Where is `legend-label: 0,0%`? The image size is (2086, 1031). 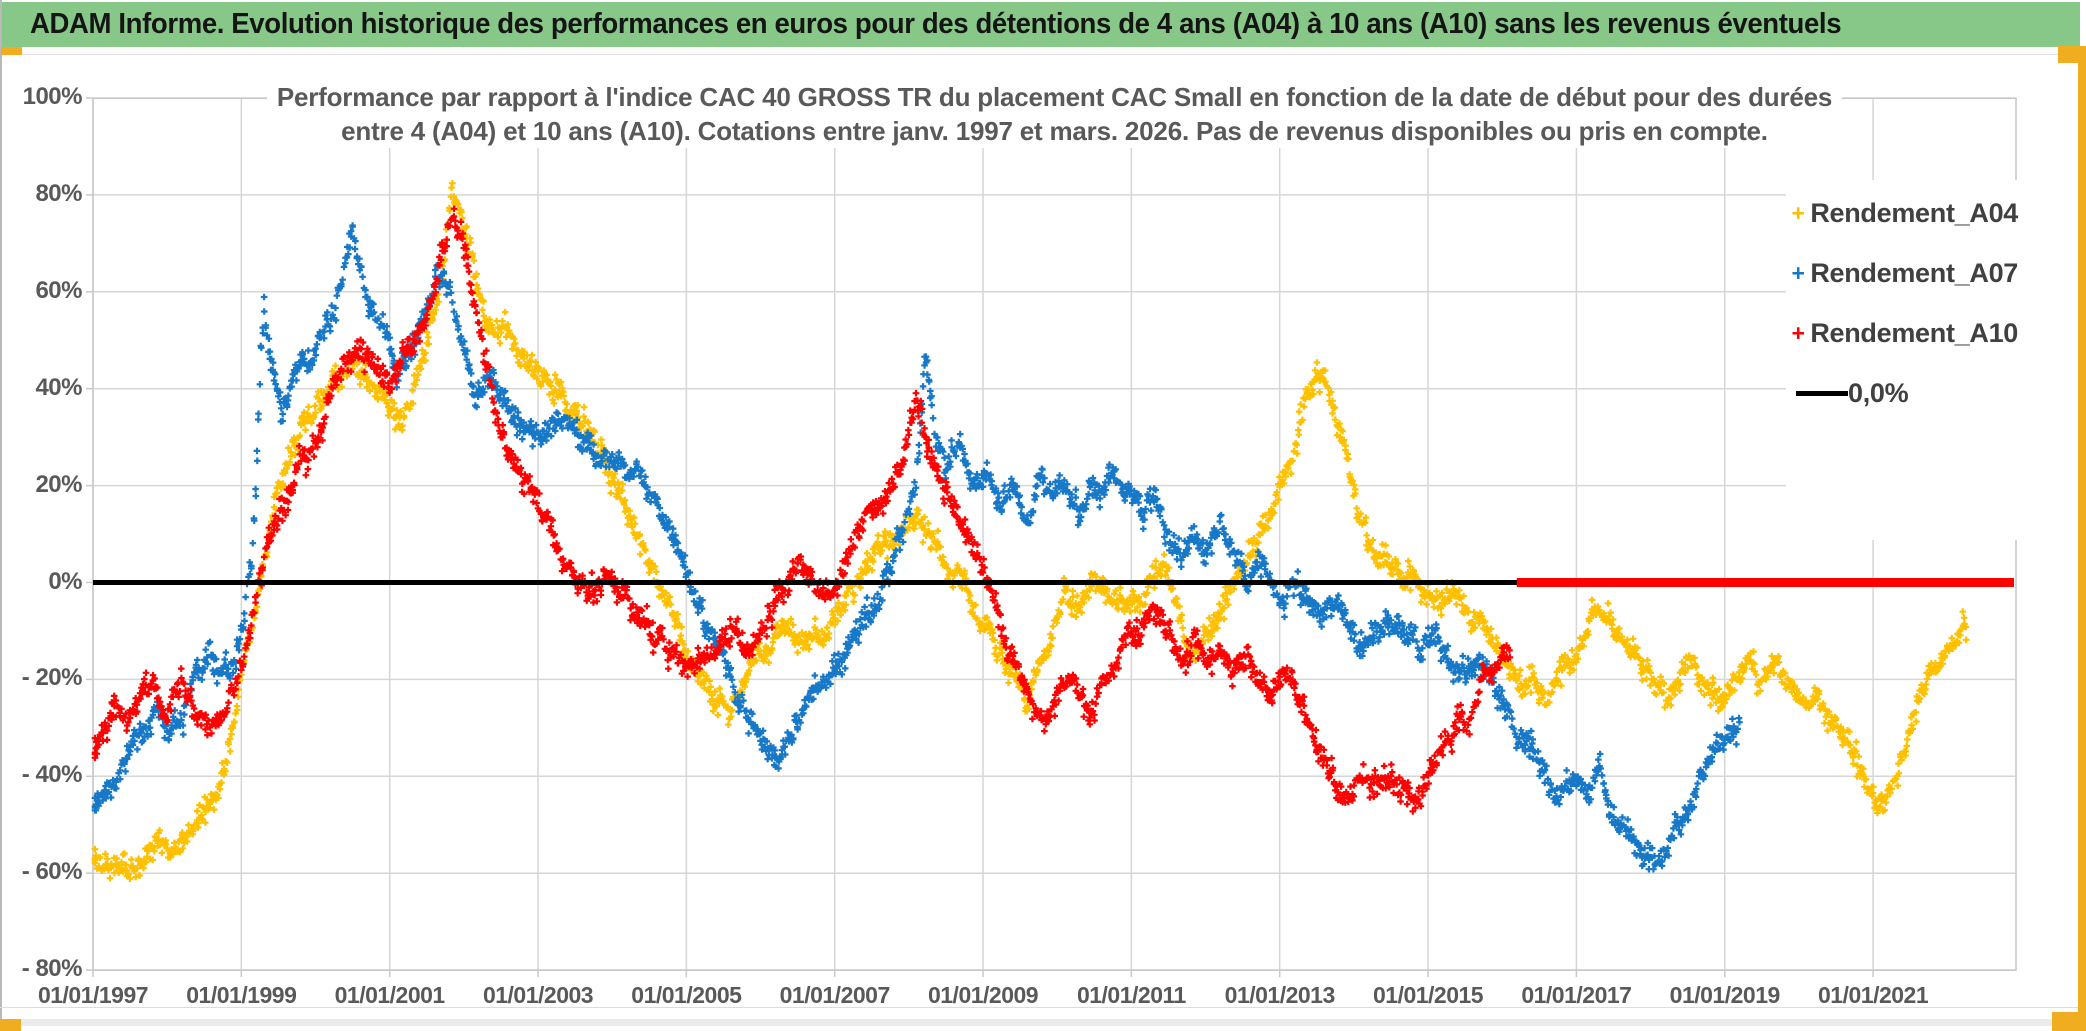
legend-label: 0,0% is located at coordinates (1878, 392).